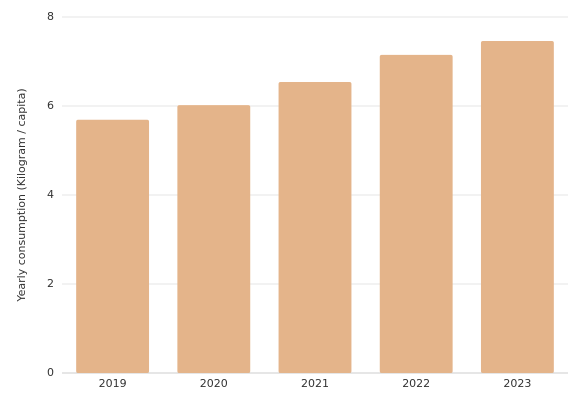  Describe the element at coordinates (21, 195) in the screenshot. I see `y-axis-label: Yearly consumption (Kilogram / capita)` at that location.